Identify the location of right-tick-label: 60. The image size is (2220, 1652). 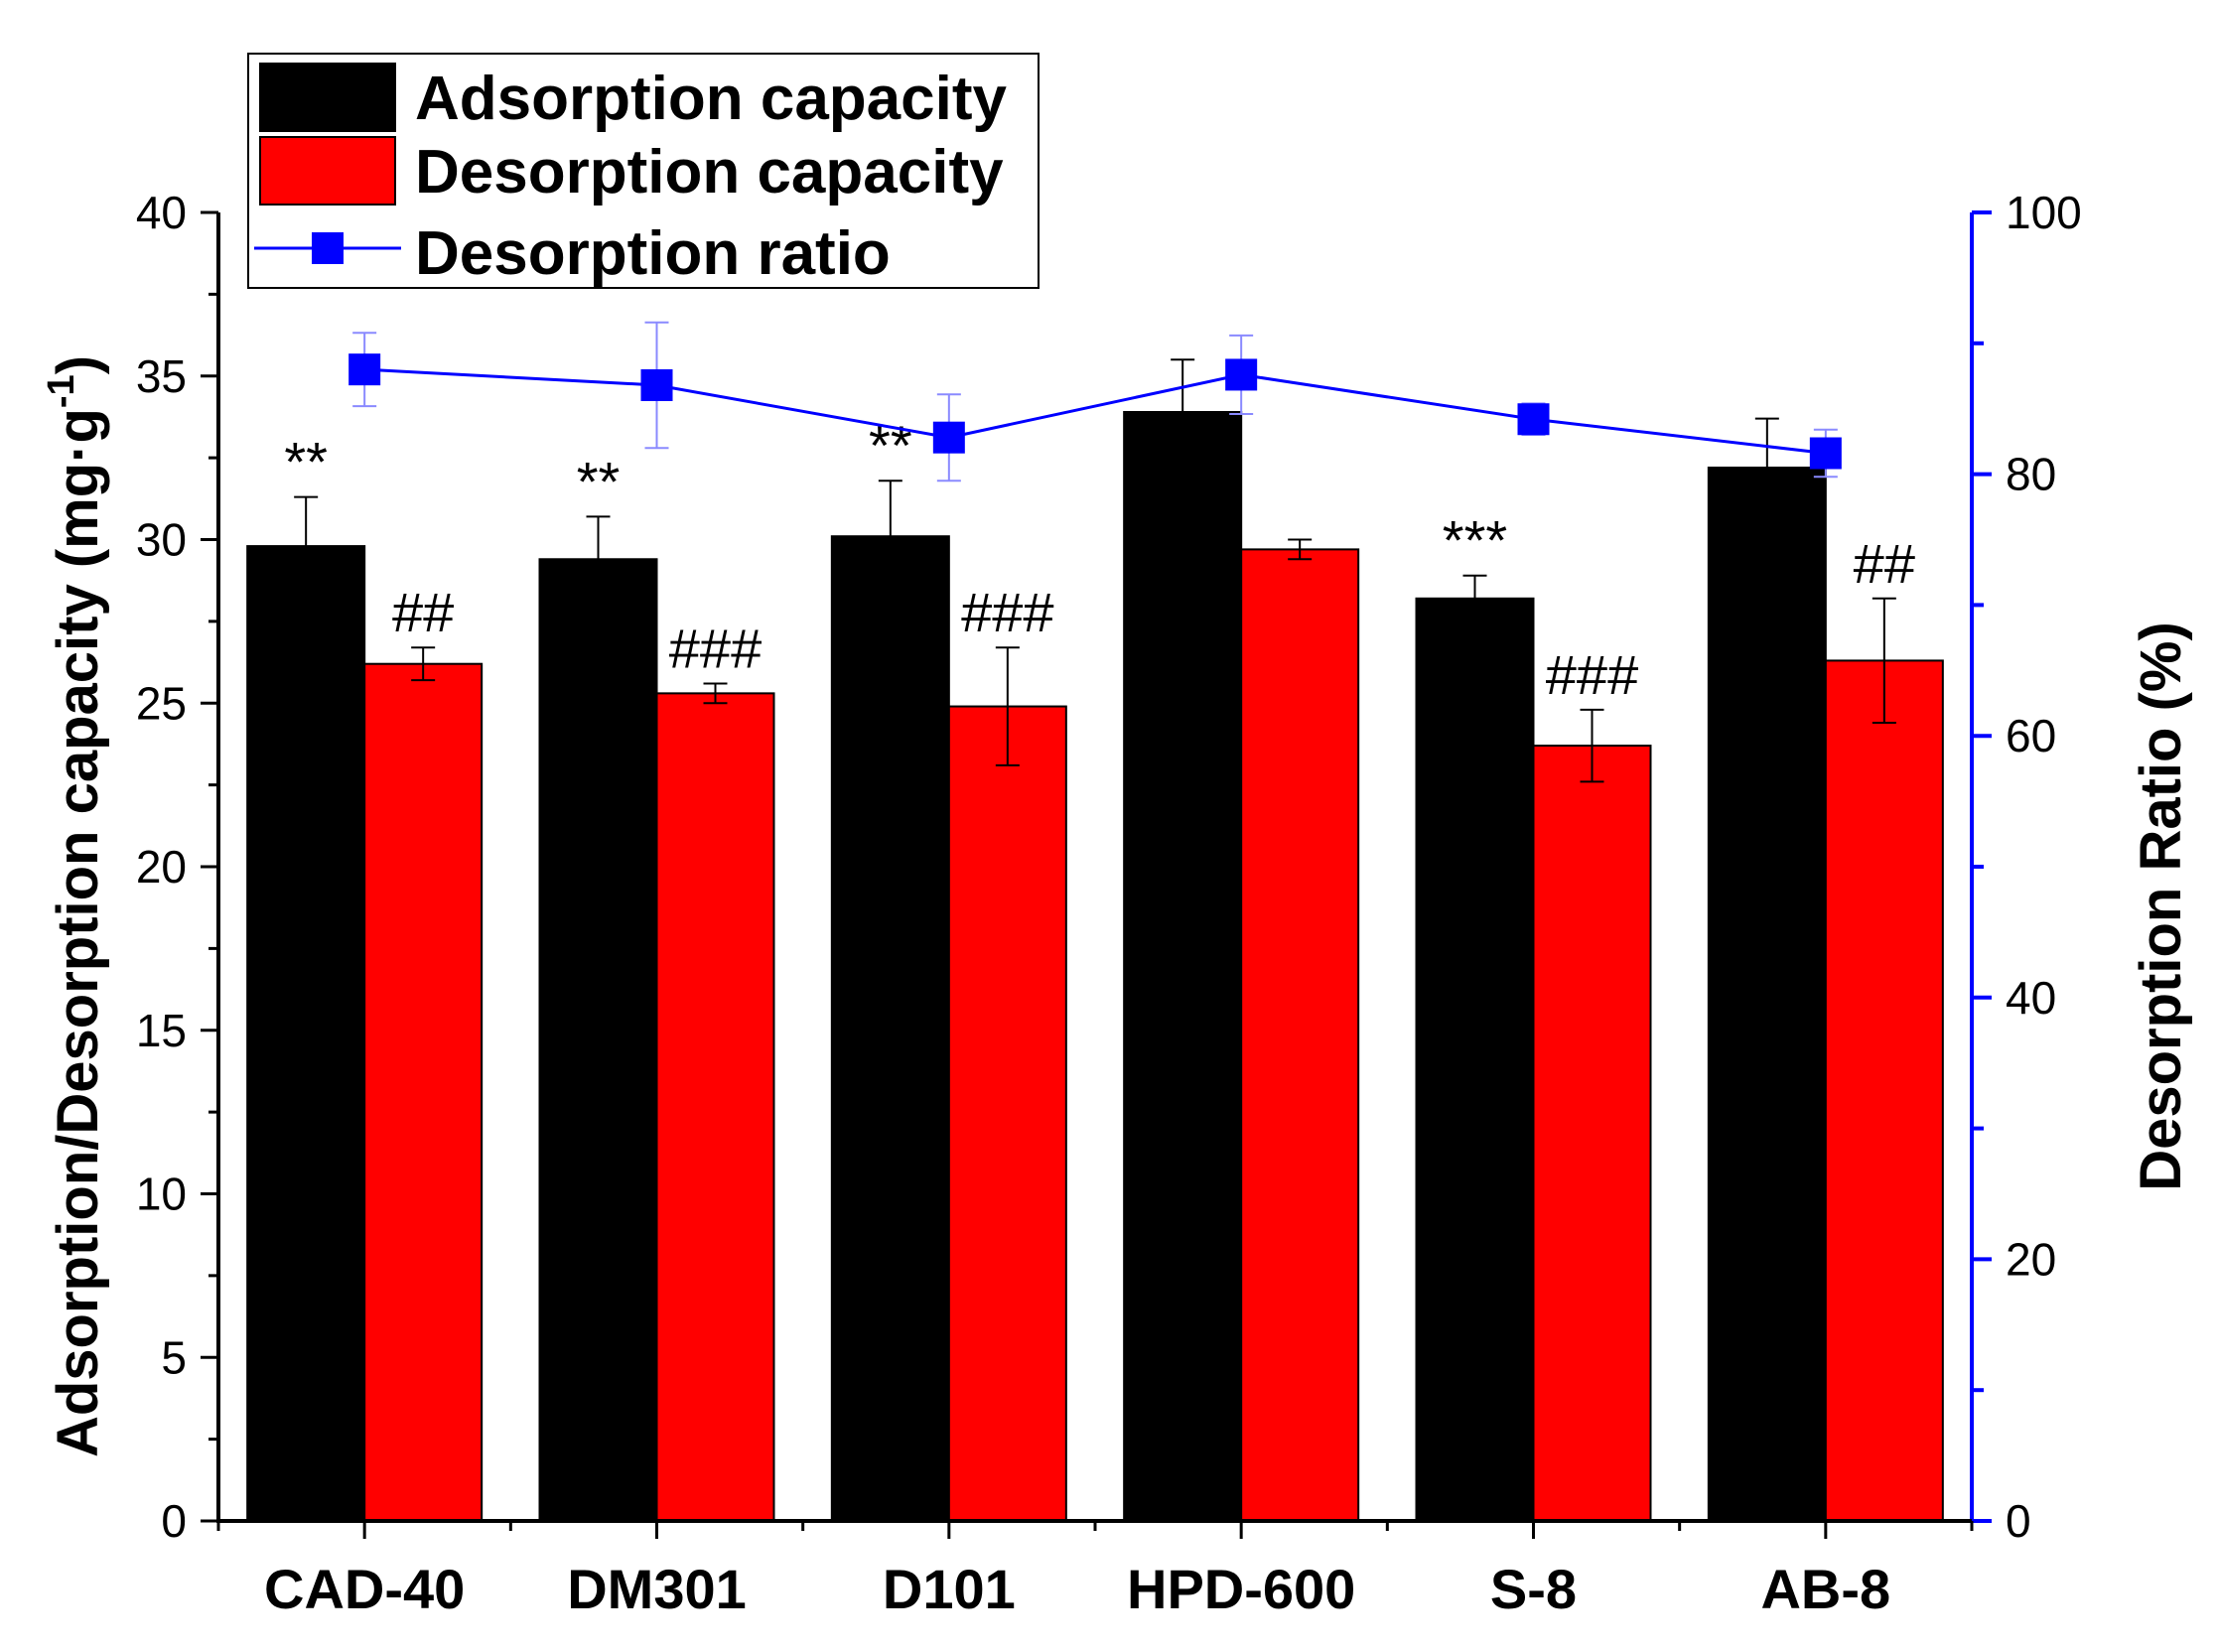
(2031, 736).